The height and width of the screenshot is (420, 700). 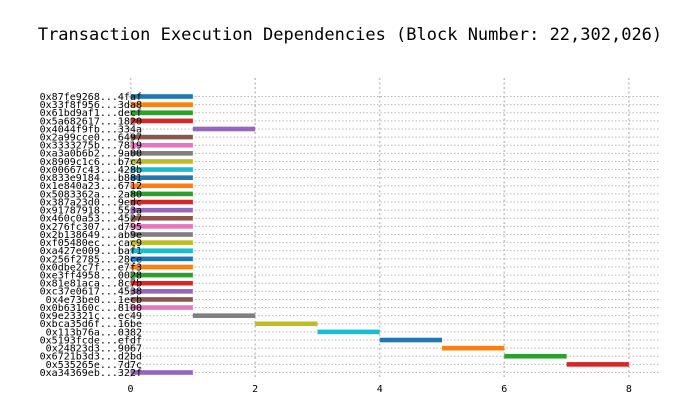 What do you see at coordinates (91, 243) in the screenshot?
I see `y-tick-label: 0xf05480ec...cac9` at bounding box center [91, 243].